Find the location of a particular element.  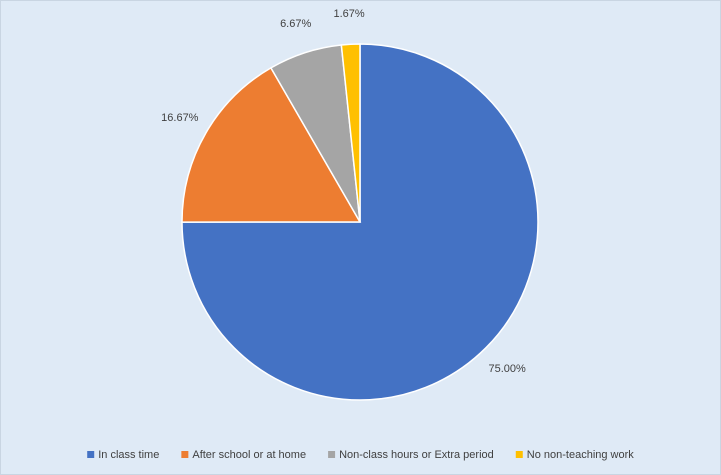

data-label: 1.67% is located at coordinates (348, 14).